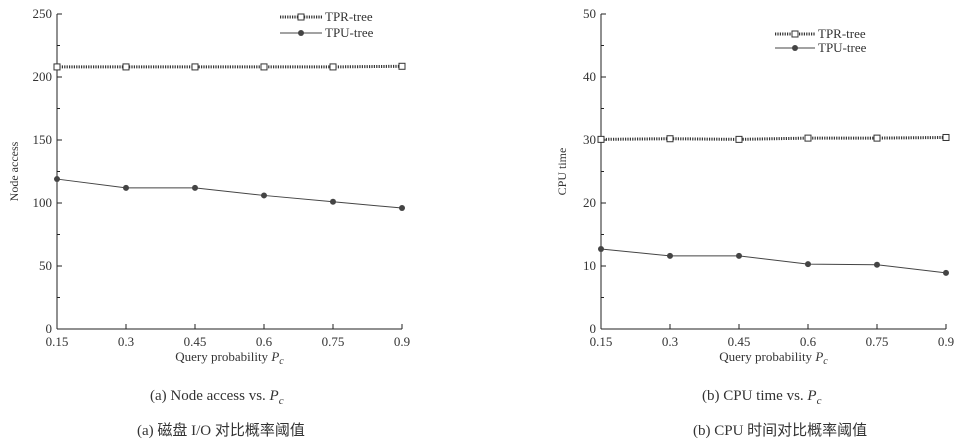 This screenshot has width=956, height=445. Describe the element at coordinates (562, 172) in the screenshot. I see `y-axis-label: CPU time` at that location.